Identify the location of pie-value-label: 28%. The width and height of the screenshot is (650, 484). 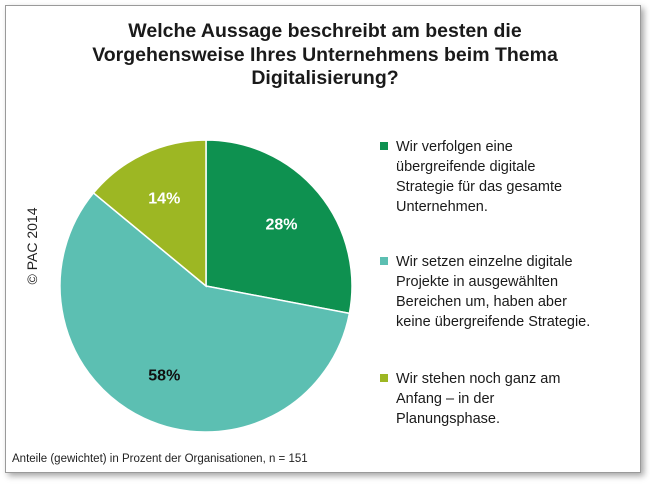
(281, 225).